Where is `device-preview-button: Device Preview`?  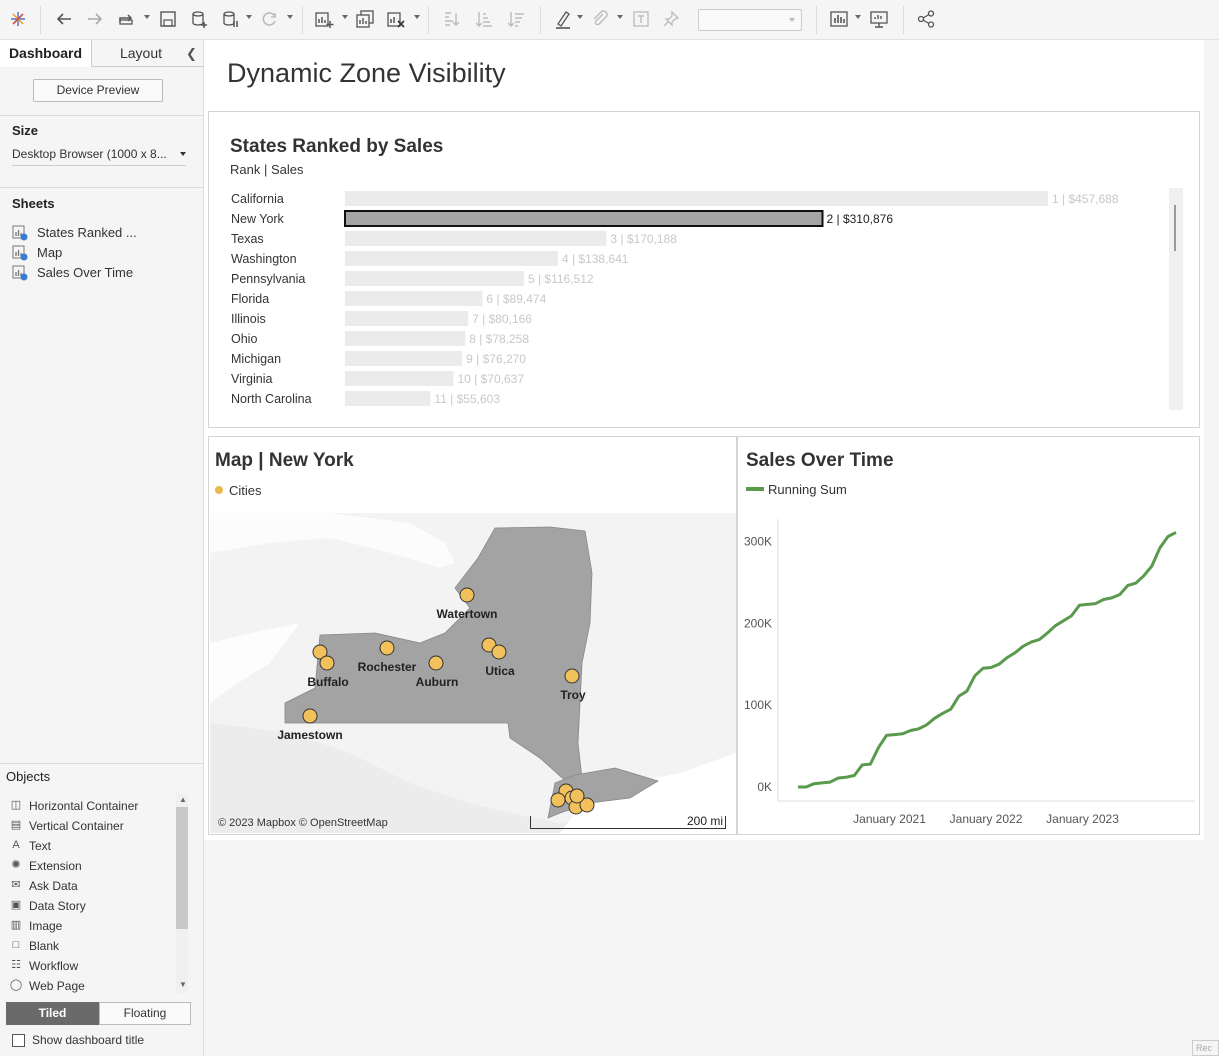
device-preview-button: Device Preview is located at coordinates (98, 90).